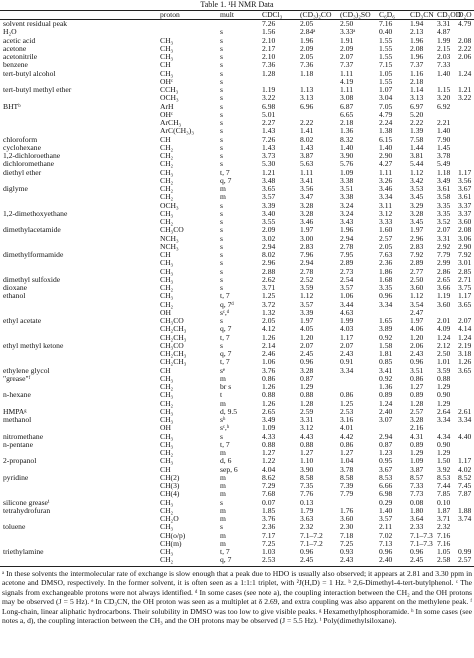 This screenshot has width=474, height=658. What do you see at coordinates (444, 436) in the screenshot?
I see `shift-value: 4.34` at bounding box center [444, 436].